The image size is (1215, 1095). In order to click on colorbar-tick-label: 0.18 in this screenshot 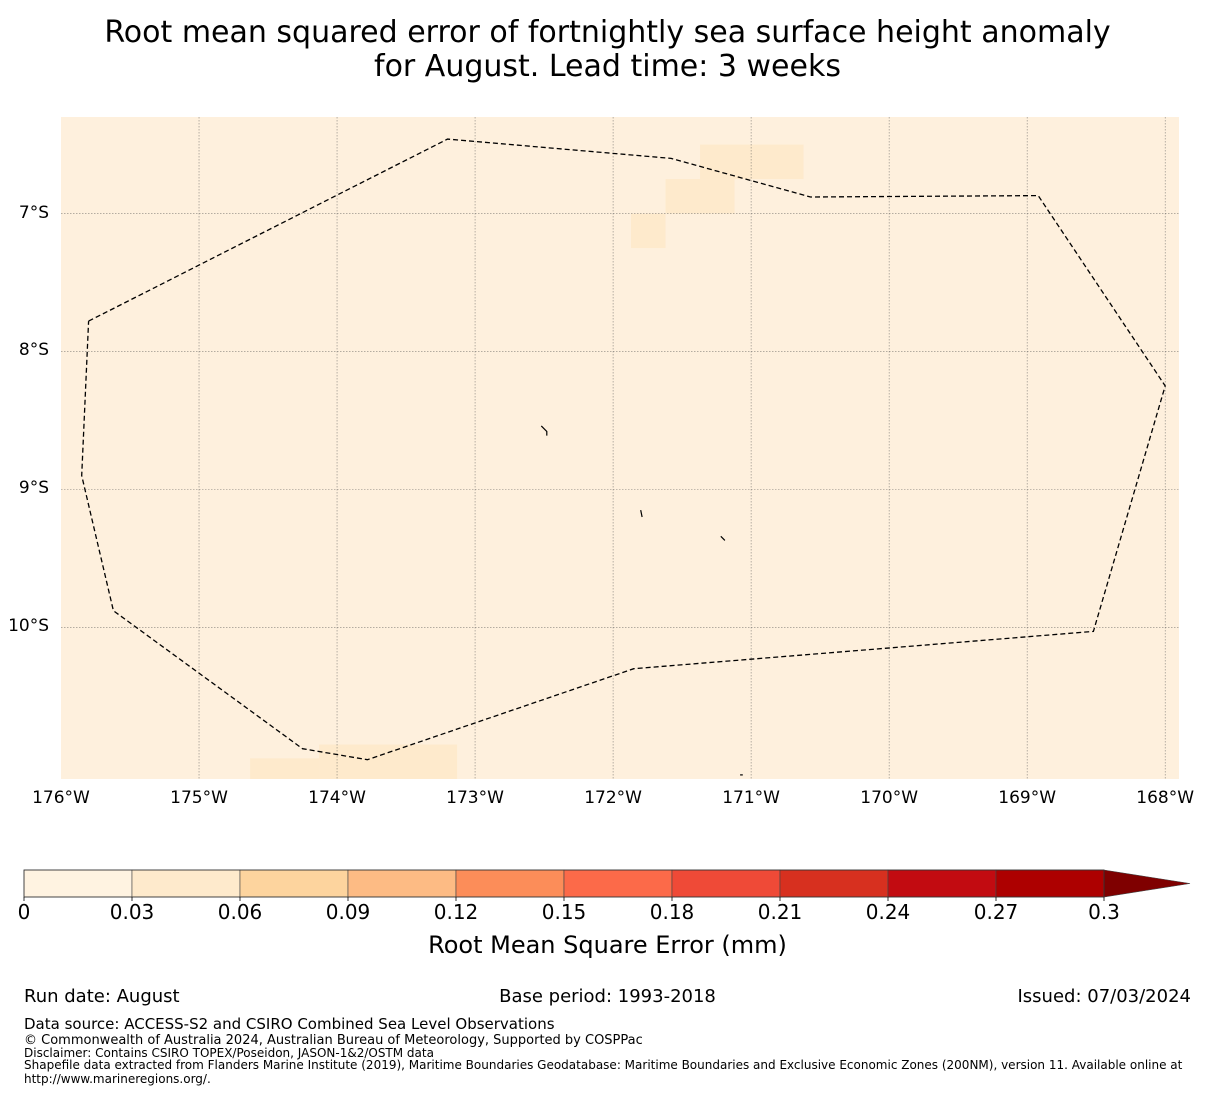, I will do `click(672, 912)`.